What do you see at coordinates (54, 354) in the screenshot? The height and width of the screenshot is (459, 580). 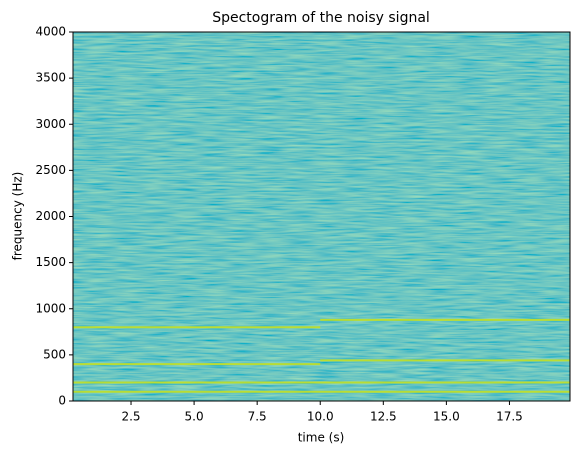 I see `y-tick-label: 500` at bounding box center [54, 354].